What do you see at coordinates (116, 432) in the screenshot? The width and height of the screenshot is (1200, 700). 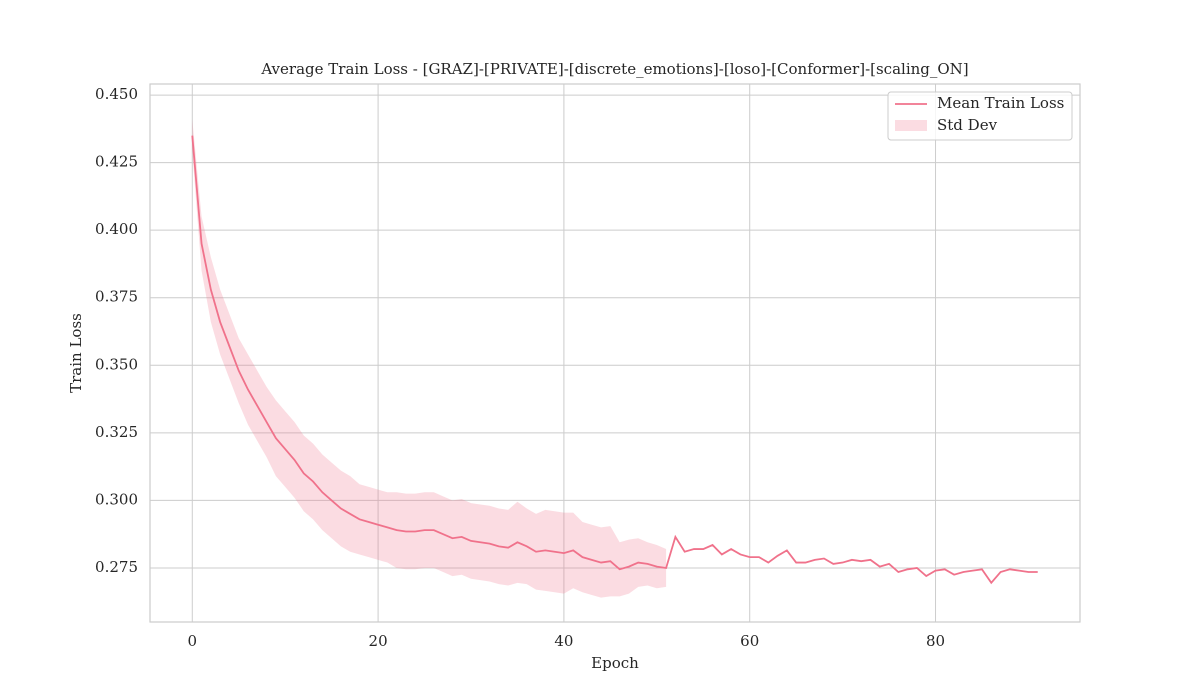 I see `y-tick-label: 0.325` at bounding box center [116, 432].